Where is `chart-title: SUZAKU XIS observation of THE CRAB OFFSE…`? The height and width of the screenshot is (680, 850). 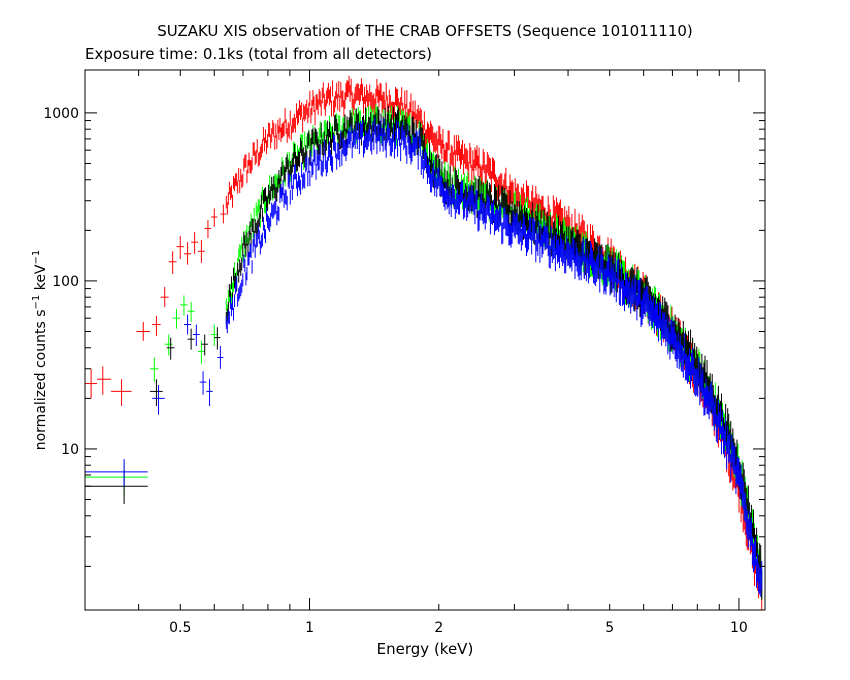
chart-title: SUZAKU XIS observation of THE CRAB OFFSE… is located at coordinates (425, 31).